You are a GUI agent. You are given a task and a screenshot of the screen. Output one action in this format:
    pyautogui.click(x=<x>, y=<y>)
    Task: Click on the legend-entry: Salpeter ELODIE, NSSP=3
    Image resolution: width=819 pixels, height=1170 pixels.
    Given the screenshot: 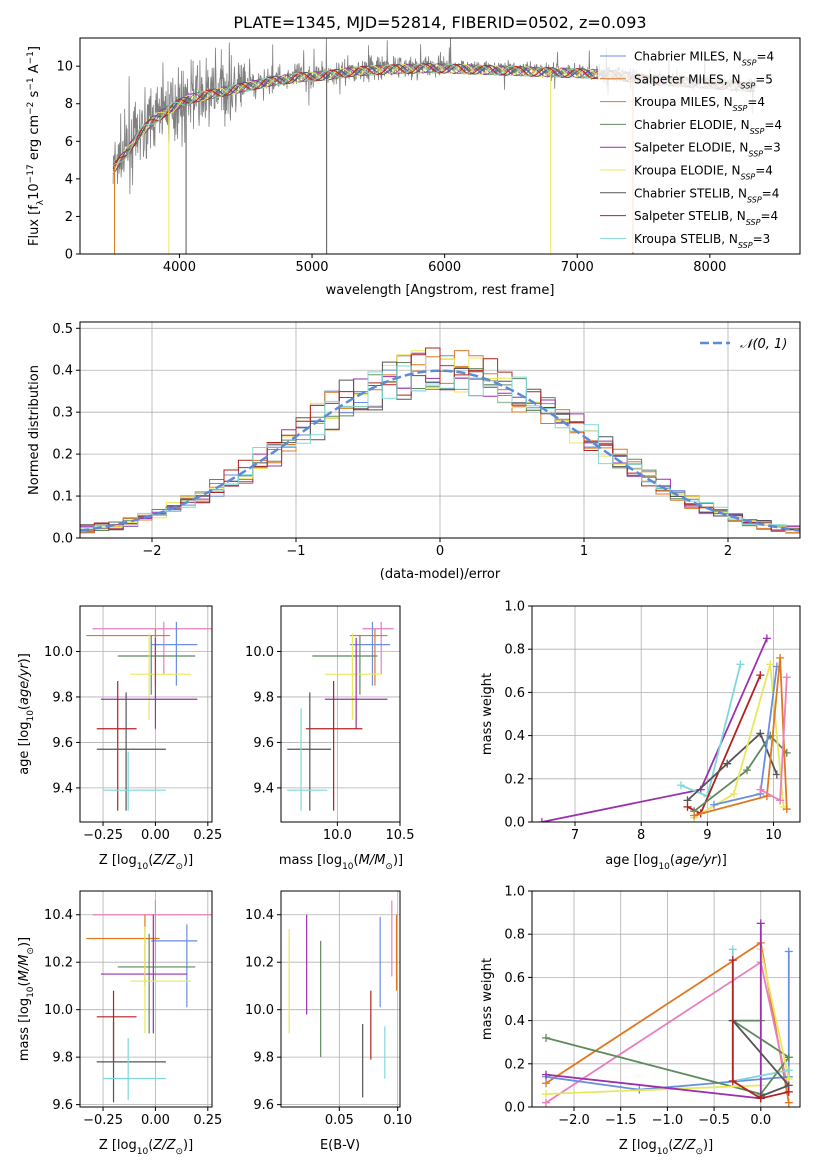 What is the action you would take?
    pyautogui.click(x=707, y=150)
    